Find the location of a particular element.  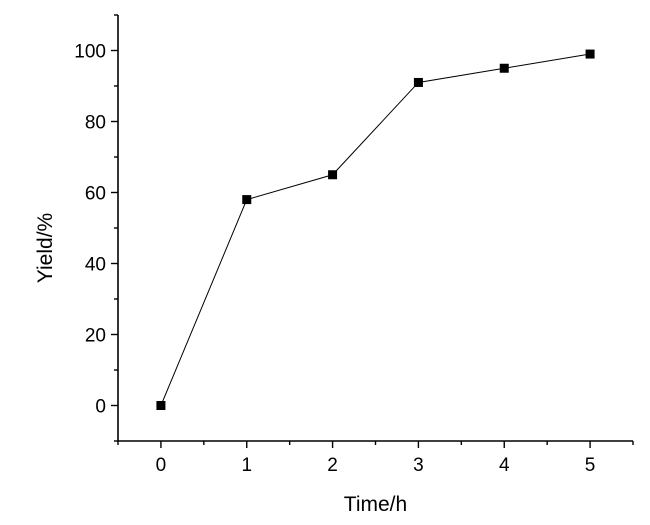

y-tick-label: 80 is located at coordinates (95, 123).